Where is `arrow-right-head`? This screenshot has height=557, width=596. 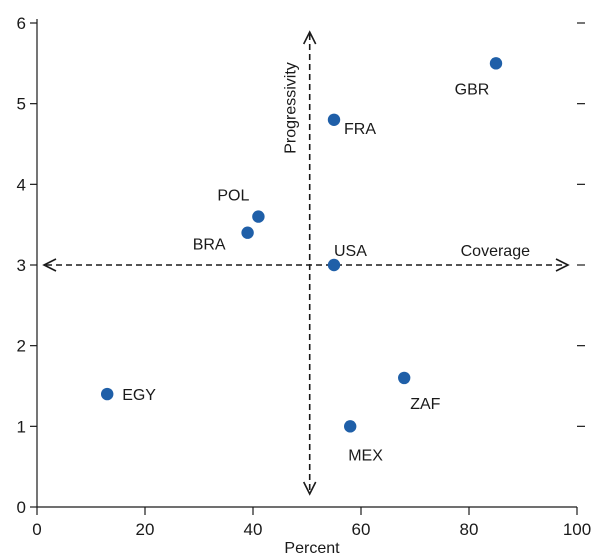
arrow-right-head is located at coordinates (562, 265).